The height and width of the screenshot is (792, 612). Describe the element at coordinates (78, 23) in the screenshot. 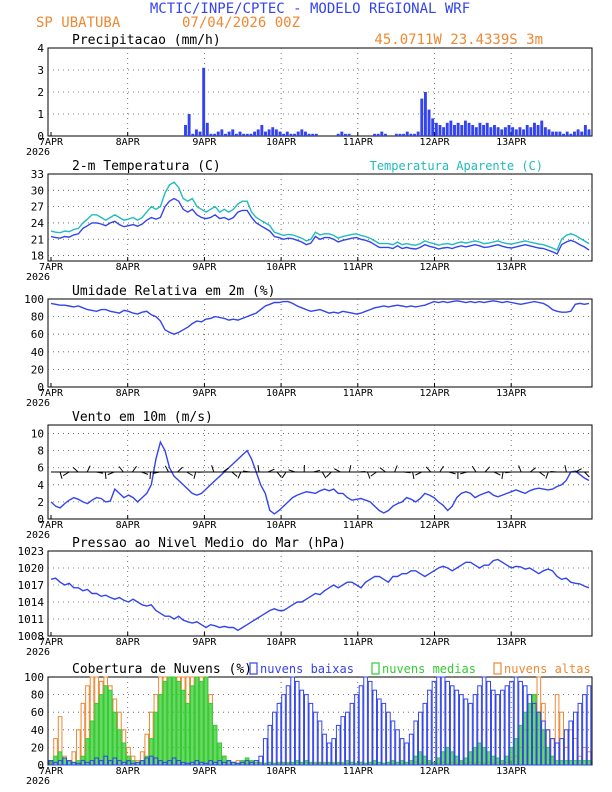

I see `header-station: SP UBATUBA` at that location.